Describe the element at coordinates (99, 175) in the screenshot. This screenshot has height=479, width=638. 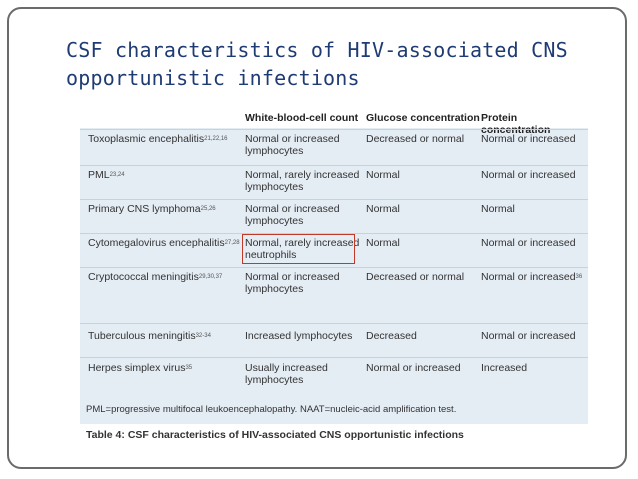
I see `condition-name: PML` at that location.